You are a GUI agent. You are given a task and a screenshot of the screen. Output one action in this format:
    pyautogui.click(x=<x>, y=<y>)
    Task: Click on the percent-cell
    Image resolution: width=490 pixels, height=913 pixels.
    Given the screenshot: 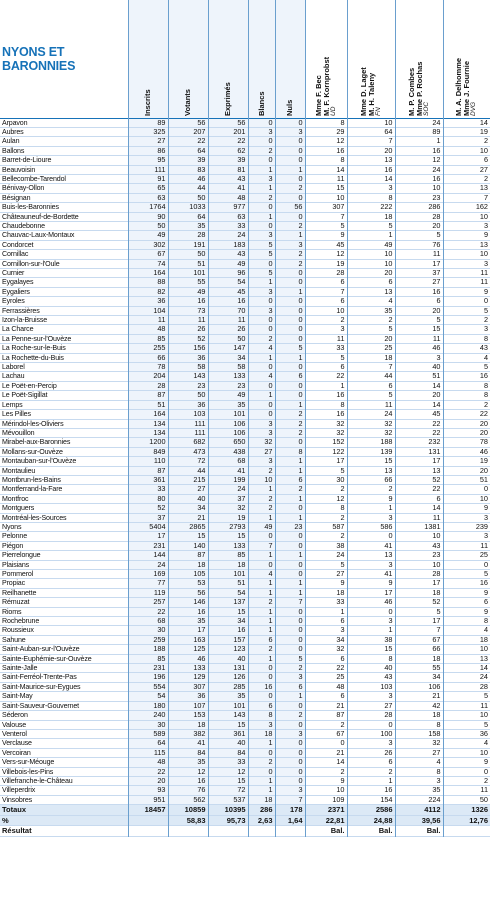 What is the action you would take?
    pyautogui.click(x=147, y=820)
    